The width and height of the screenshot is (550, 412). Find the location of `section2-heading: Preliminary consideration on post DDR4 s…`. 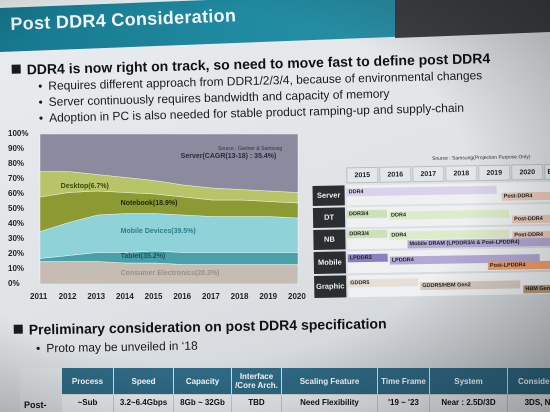

section2-heading: Preliminary consideration on post DDR4 s… is located at coordinates (200, 326).